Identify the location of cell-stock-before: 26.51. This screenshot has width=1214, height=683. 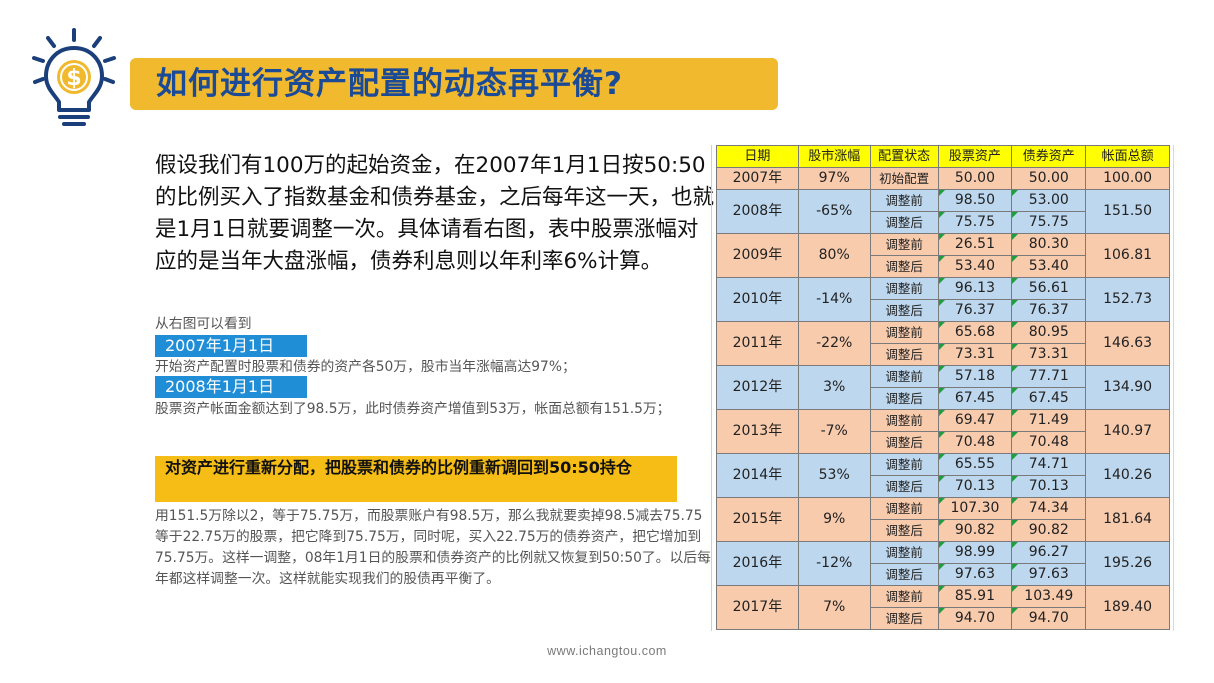
(975, 244).